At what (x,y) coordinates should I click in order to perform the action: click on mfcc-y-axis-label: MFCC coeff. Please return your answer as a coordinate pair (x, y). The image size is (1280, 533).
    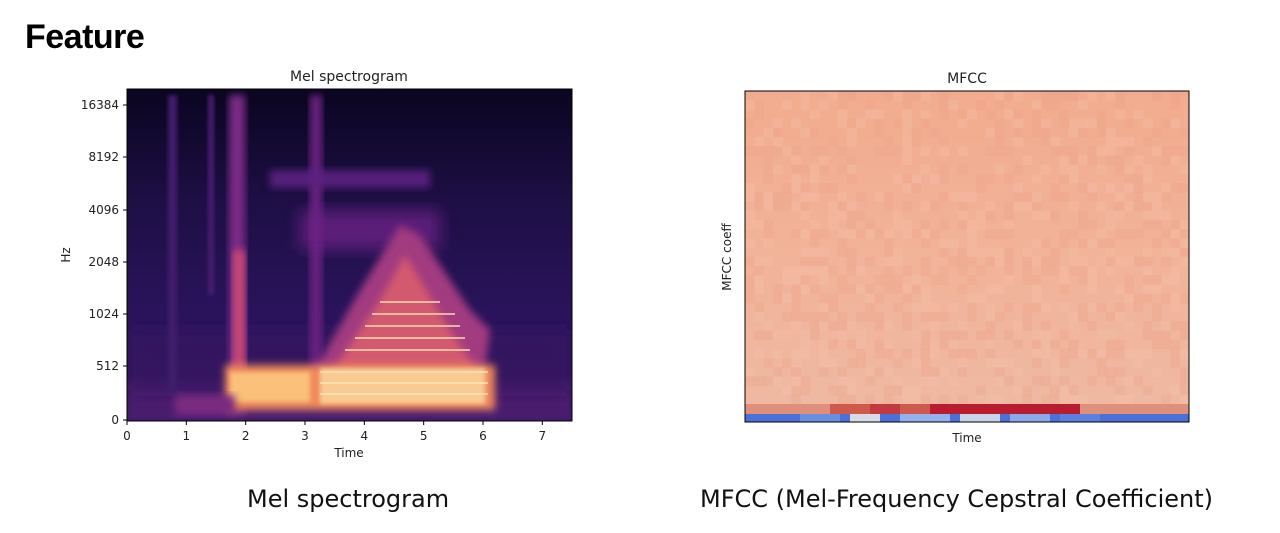
    Looking at the image, I should click on (727, 257).